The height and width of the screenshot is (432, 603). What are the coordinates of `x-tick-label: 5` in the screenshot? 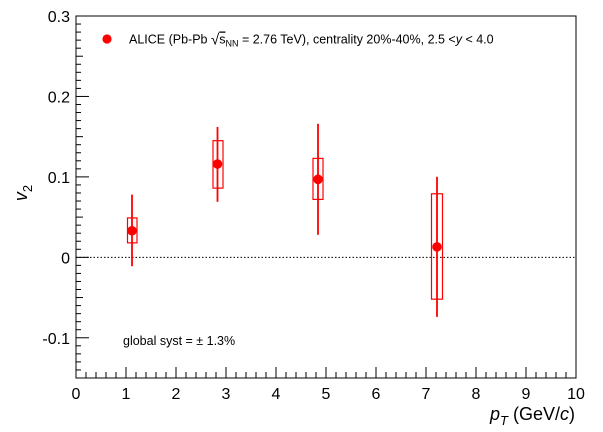 It's located at (326, 394).